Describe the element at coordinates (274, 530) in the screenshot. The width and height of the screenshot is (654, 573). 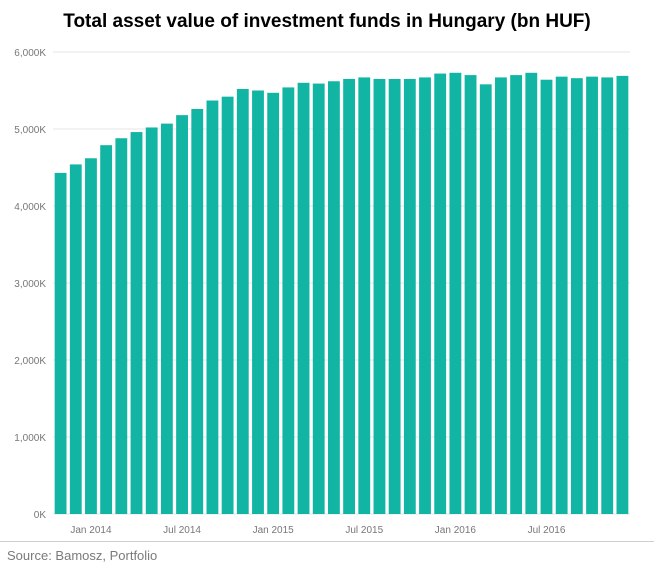
I see `x-tick-label: Jan 2015` at that location.